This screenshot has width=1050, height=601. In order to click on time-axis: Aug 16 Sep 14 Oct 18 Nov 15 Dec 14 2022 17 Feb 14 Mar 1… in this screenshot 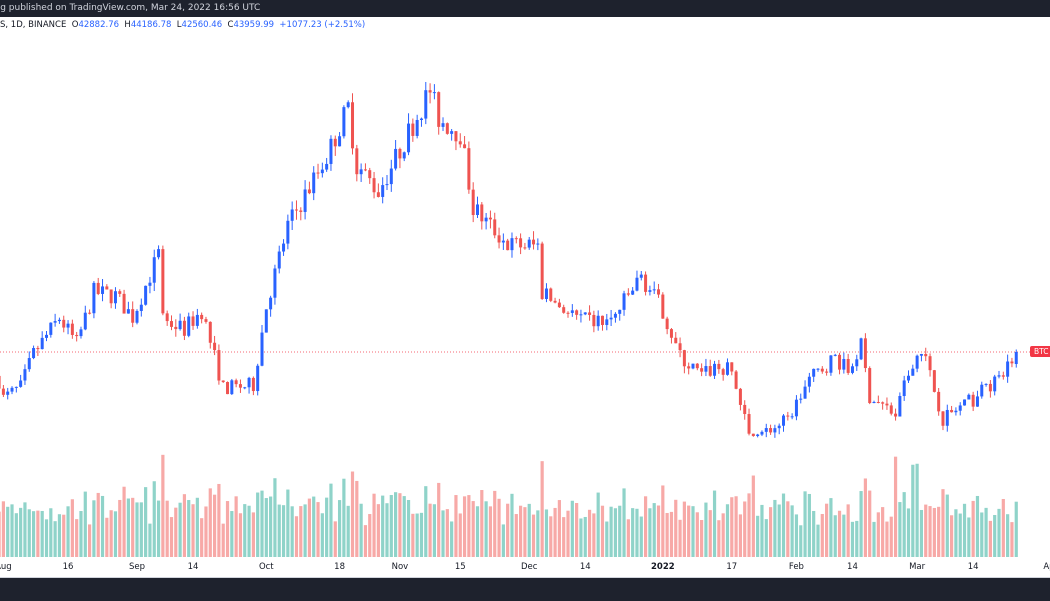, I will do `click(525, 568)`.